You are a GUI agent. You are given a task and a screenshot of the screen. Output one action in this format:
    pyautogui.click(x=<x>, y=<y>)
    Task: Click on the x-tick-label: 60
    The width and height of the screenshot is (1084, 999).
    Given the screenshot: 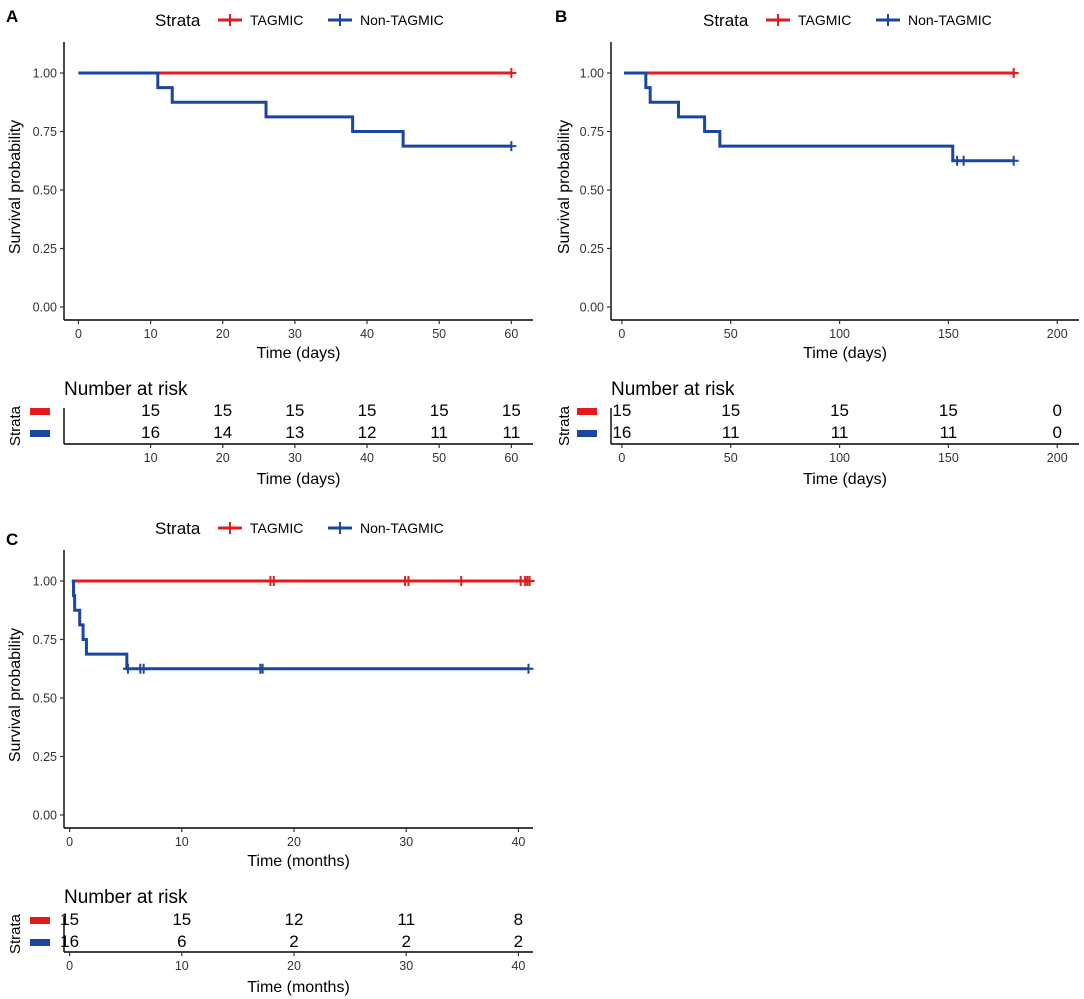 What is the action you would take?
    pyautogui.click(x=511, y=334)
    